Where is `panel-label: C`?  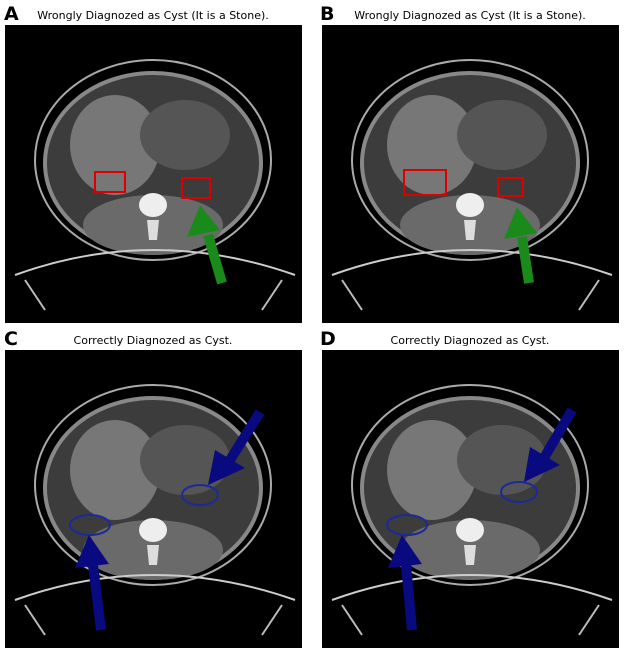 panel-label: C is located at coordinates (11, 339).